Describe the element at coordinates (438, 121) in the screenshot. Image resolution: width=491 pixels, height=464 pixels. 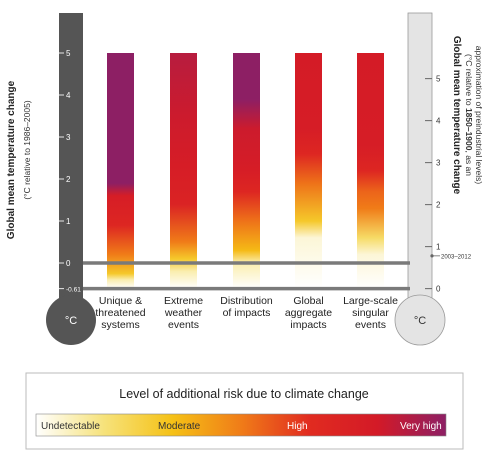
I see `right-tick-label: 4` at that location.